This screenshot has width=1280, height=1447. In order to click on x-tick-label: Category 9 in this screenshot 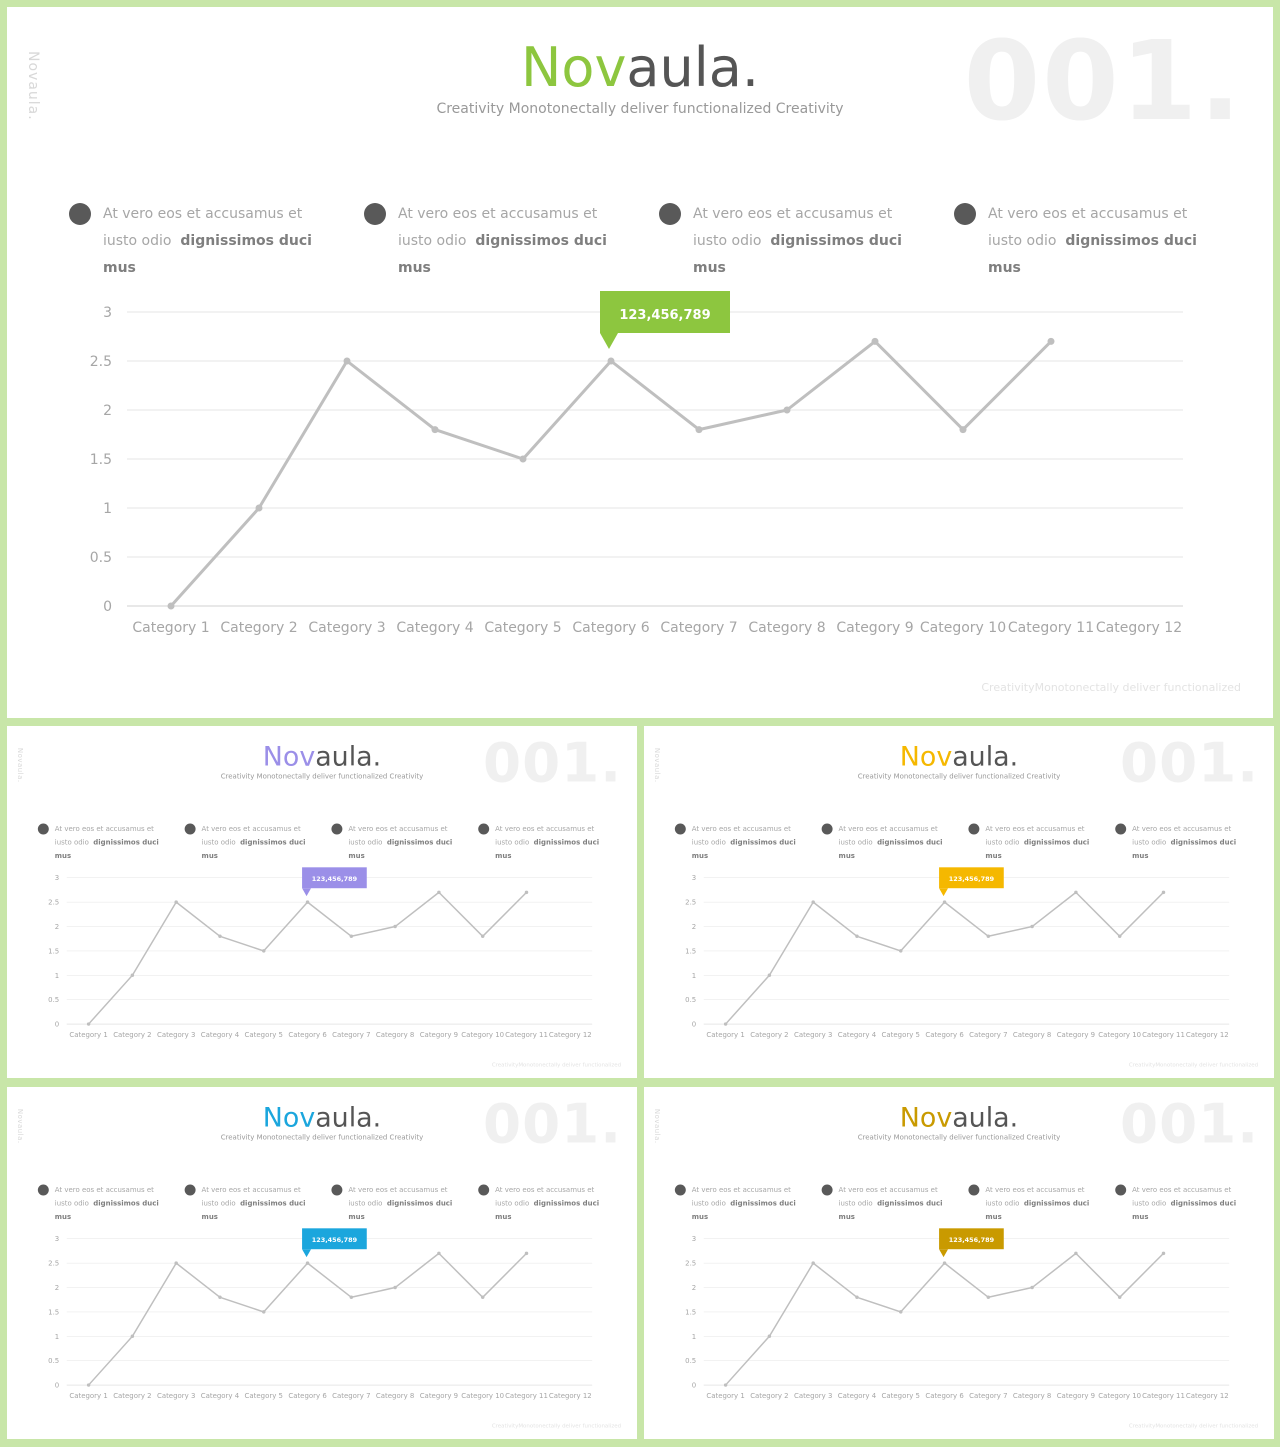, I will do `click(1076, 1396)`.